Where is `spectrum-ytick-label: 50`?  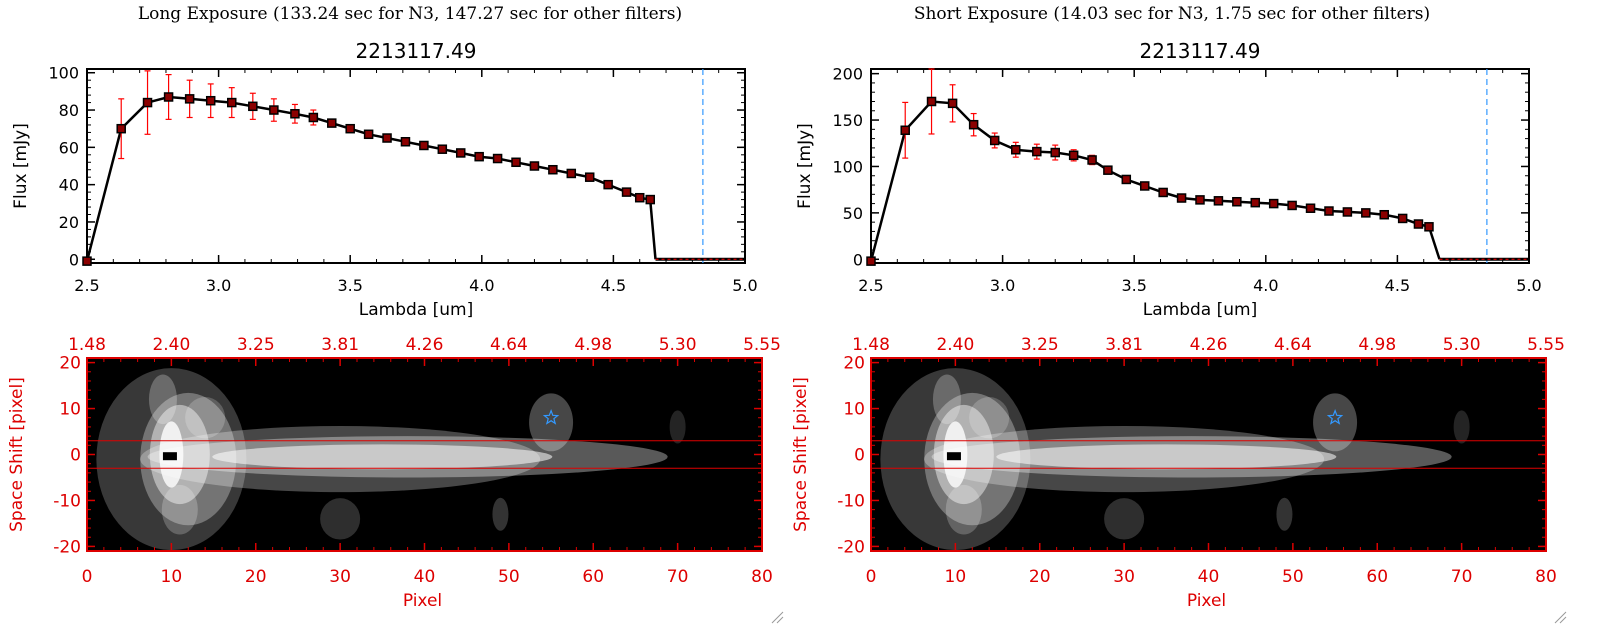 spectrum-ytick-label: 50 is located at coordinates (853, 213).